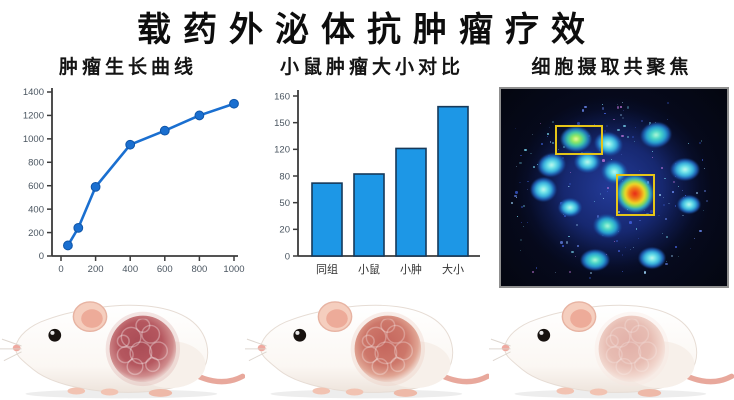 This screenshot has width=734, height=400. I want to click on svg-text: 120, so click(282, 150).